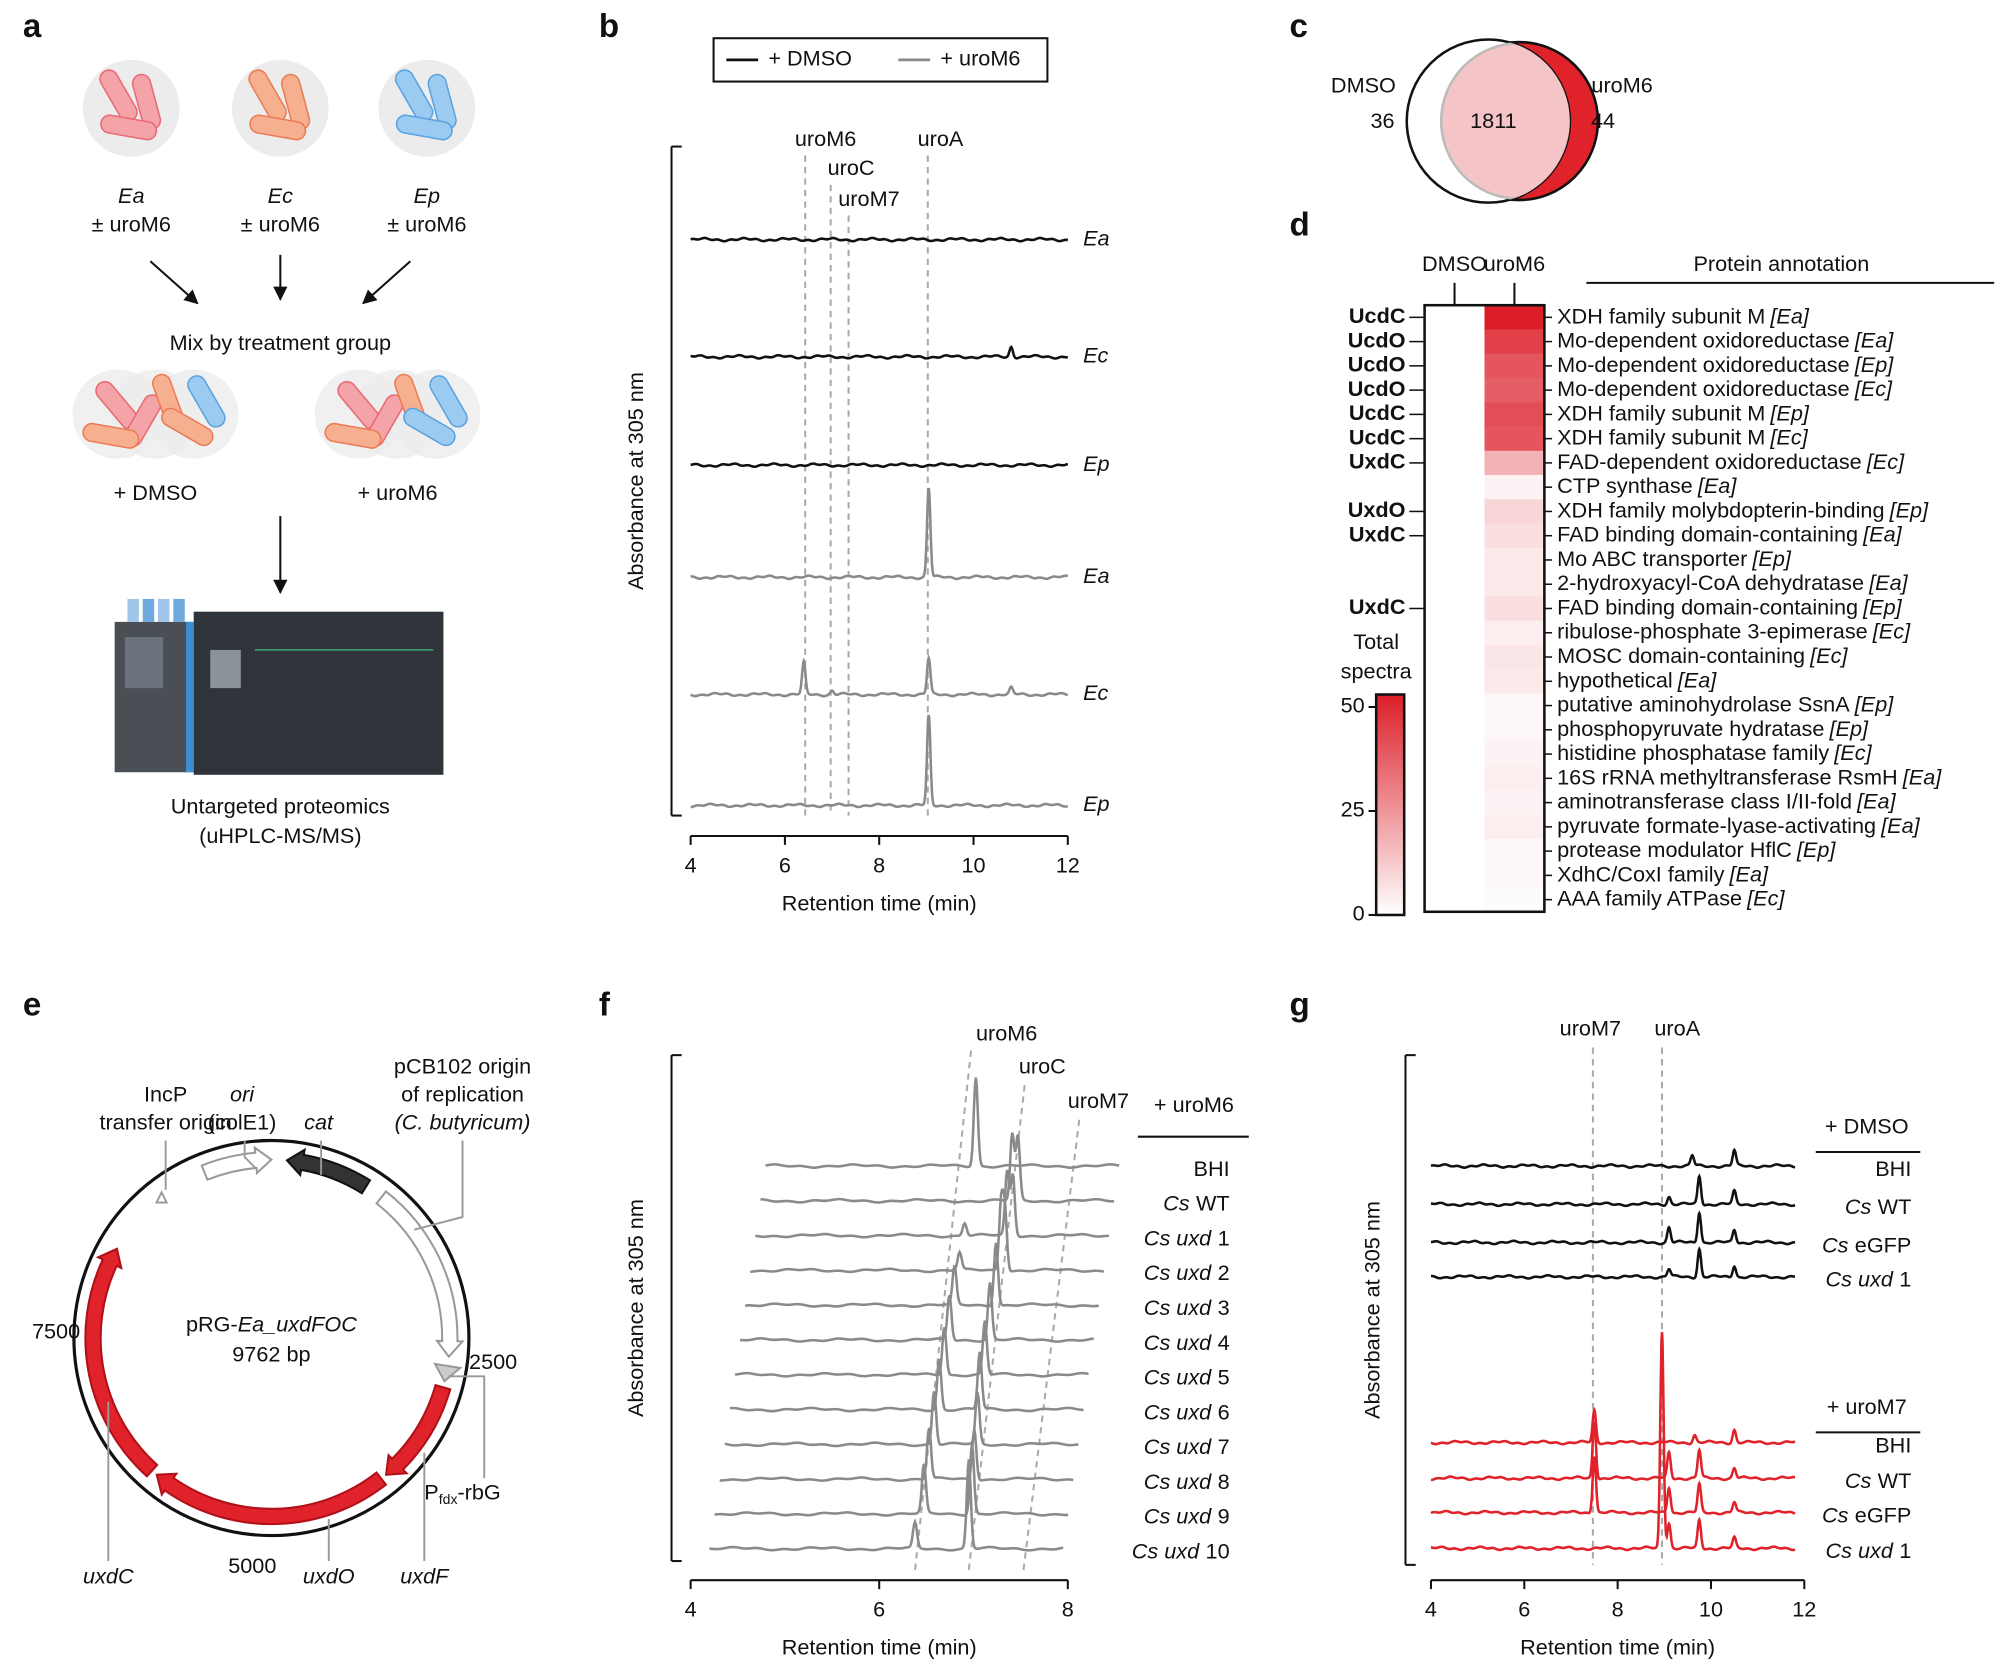  What do you see at coordinates (851, 167) in the screenshot?
I see `marker-label: uroC` at bounding box center [851, 167].